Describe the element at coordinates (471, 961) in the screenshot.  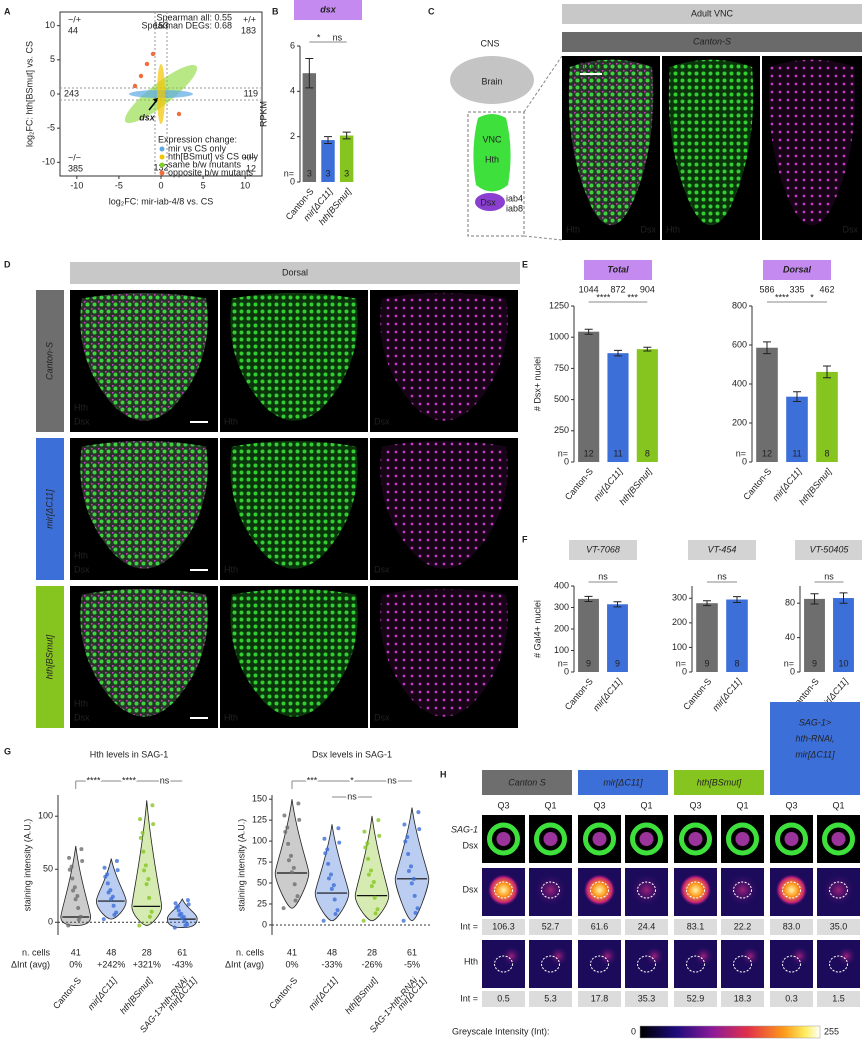
I see `row-label: Hth` at that location.